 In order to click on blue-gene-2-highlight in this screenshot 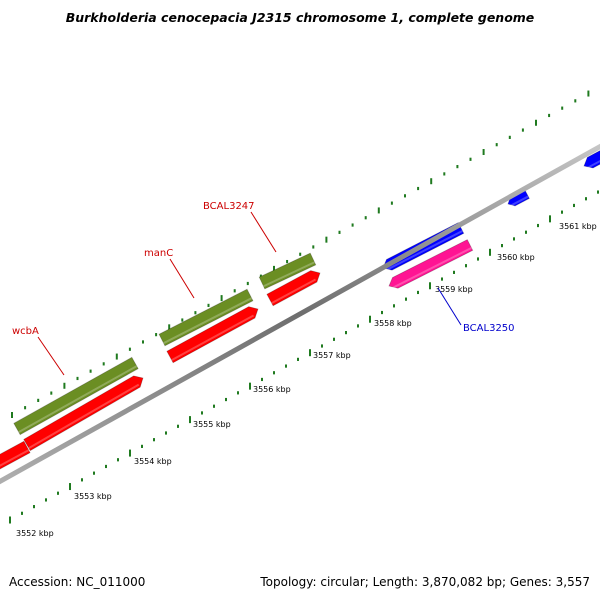, I will do `click(518, 201)`.